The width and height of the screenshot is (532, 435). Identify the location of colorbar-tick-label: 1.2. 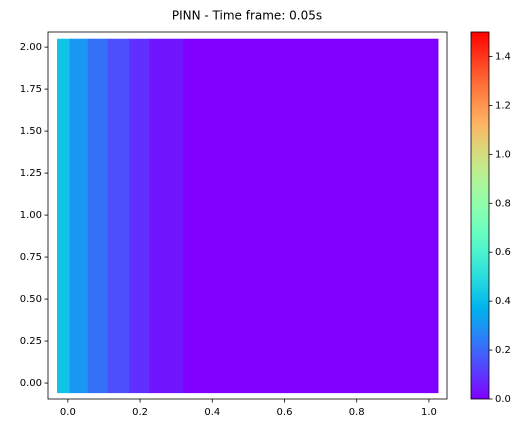
(503, 105).